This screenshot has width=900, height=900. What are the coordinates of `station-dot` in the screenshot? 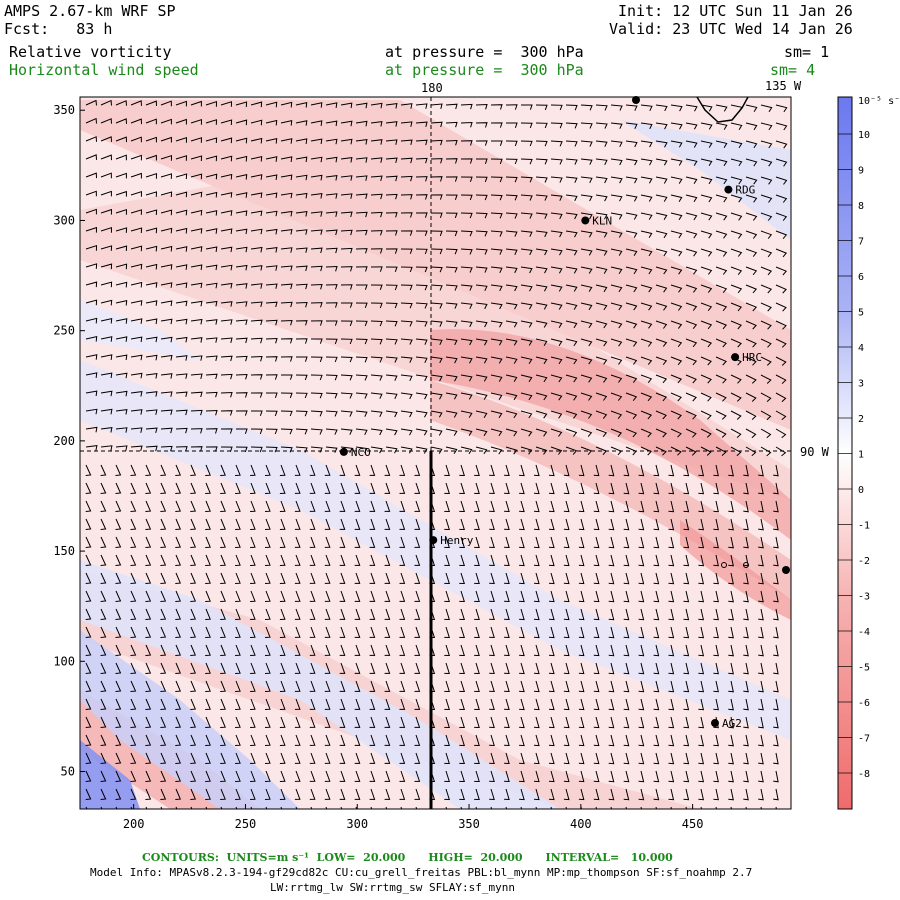 It's located at (433, 540).